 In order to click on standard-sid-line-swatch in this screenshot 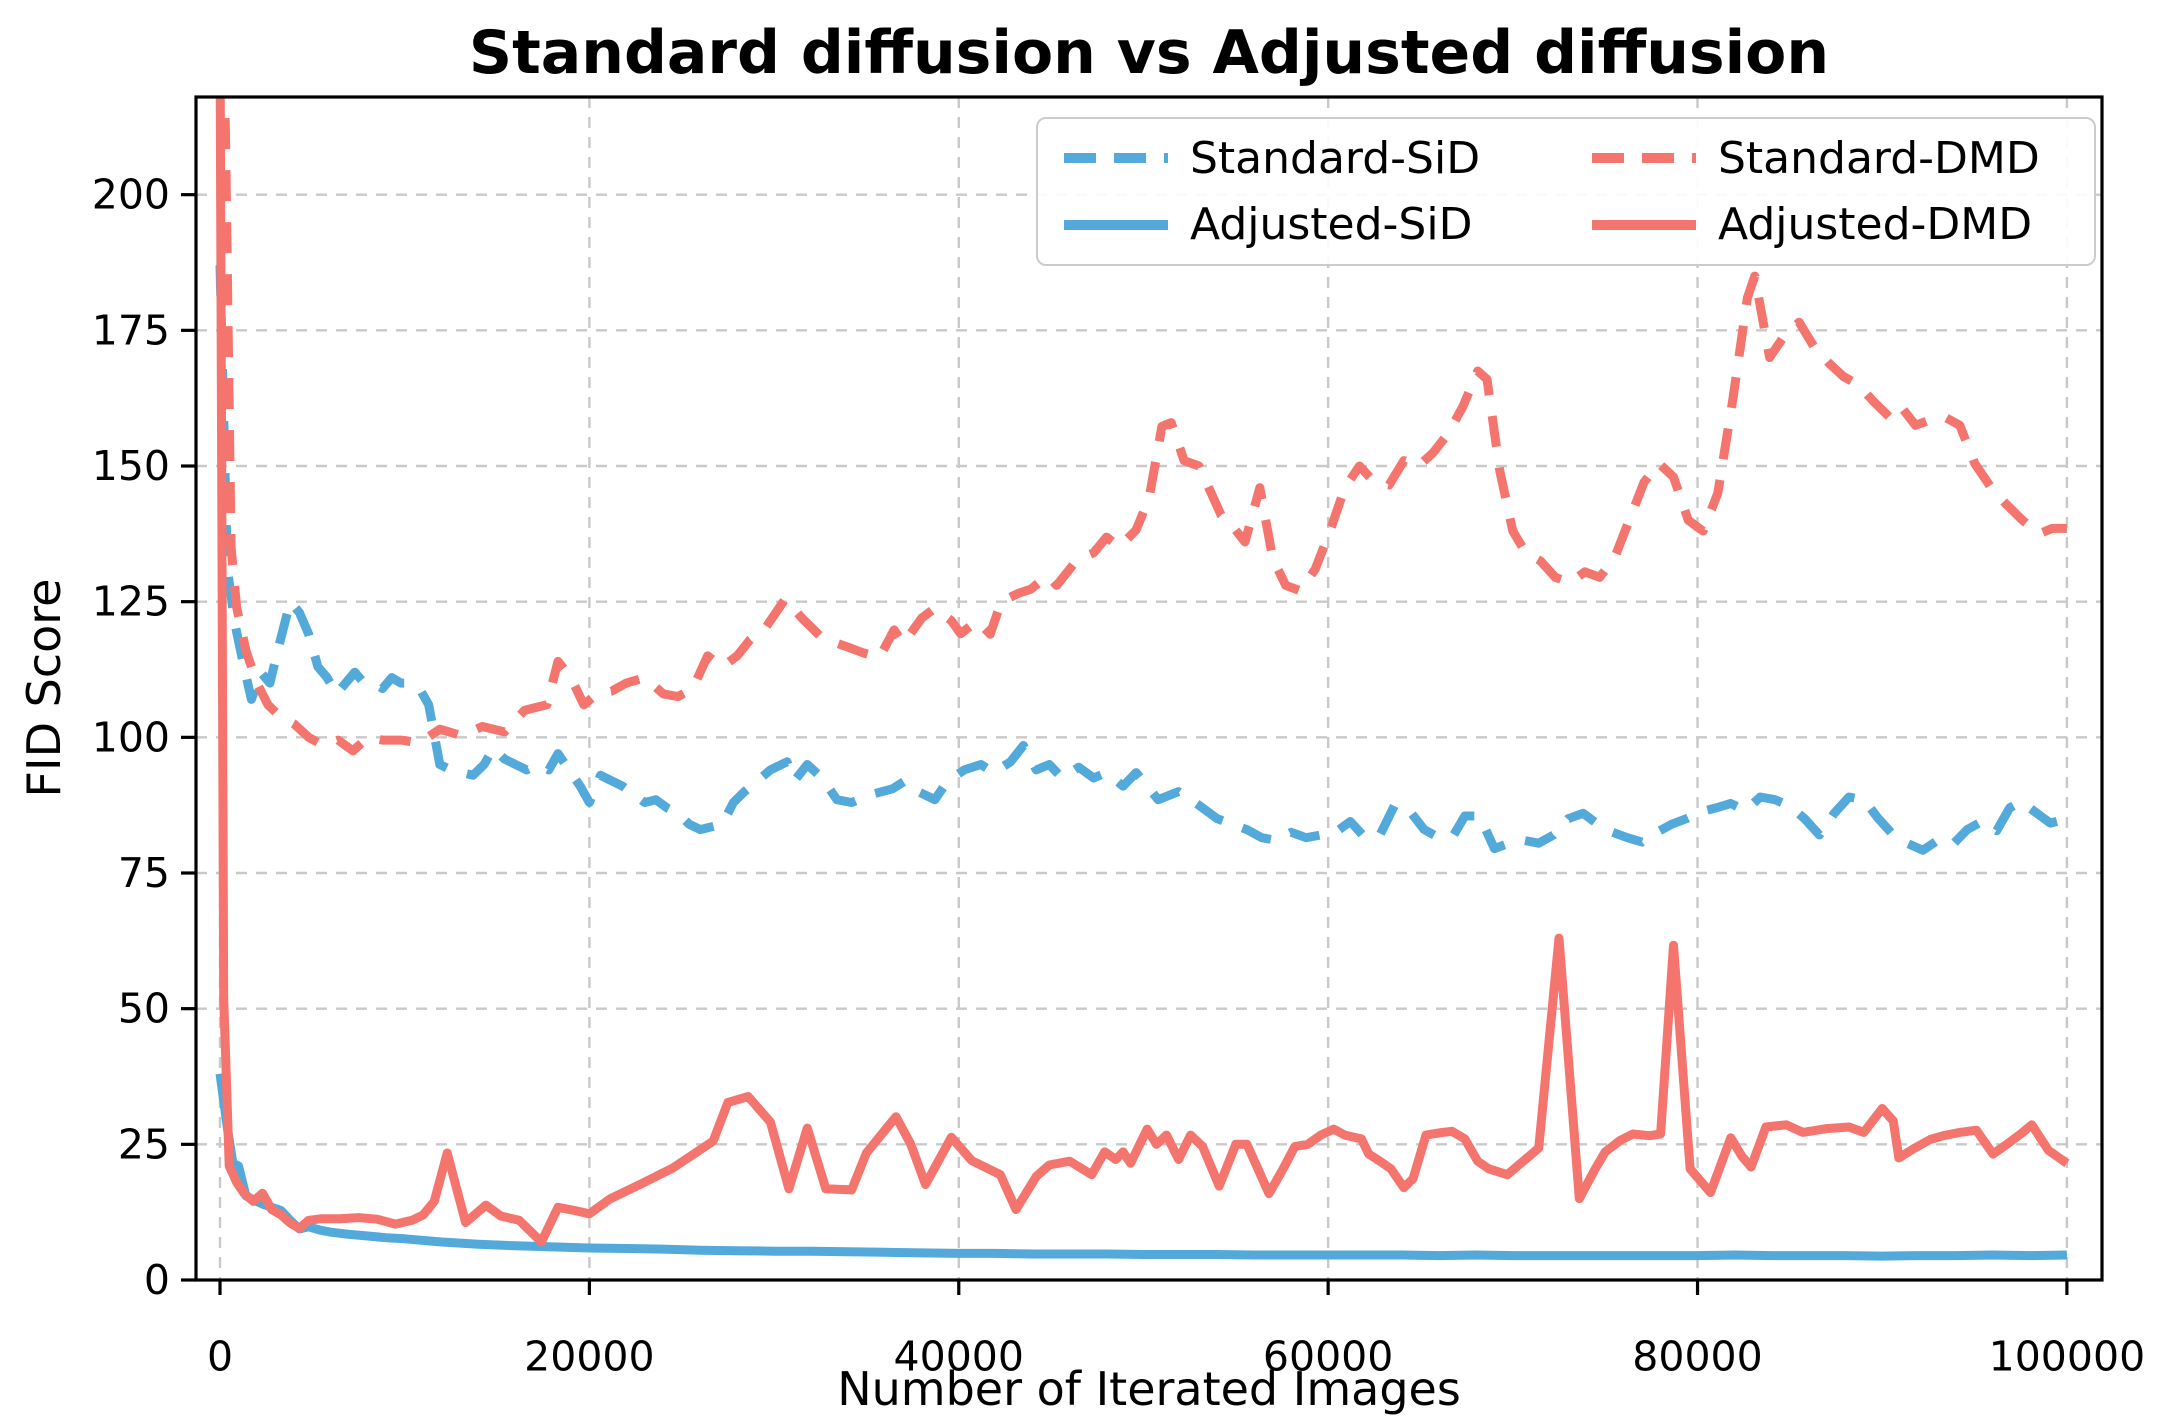, I will do `click(1116, 158)`.